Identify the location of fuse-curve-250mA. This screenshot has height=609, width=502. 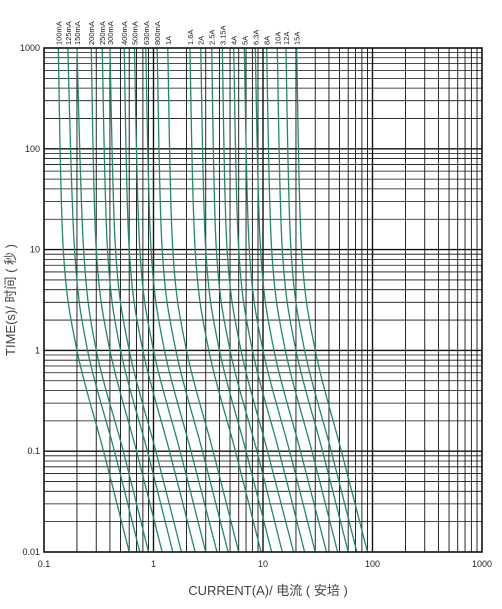
(137, 300).